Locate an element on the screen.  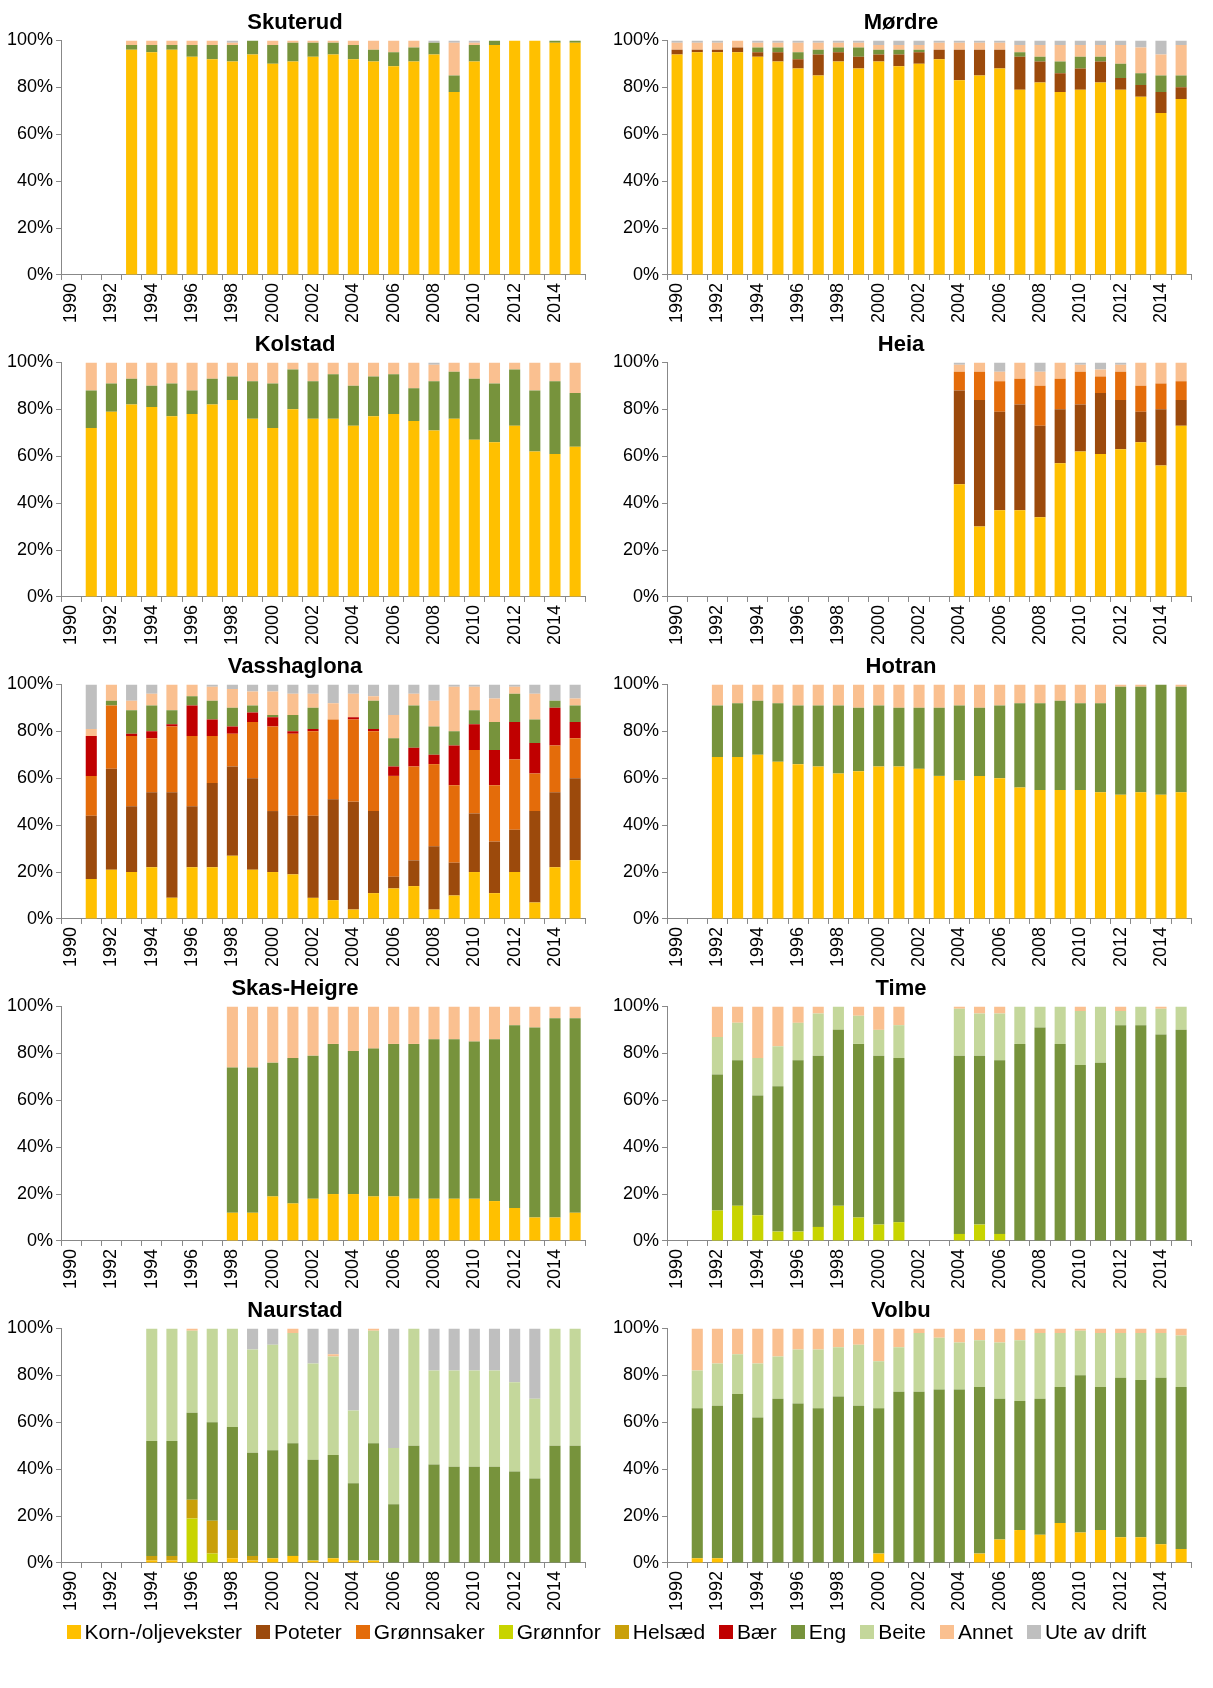
x-tick-label: 2000 is located at coordinates (271, 624).